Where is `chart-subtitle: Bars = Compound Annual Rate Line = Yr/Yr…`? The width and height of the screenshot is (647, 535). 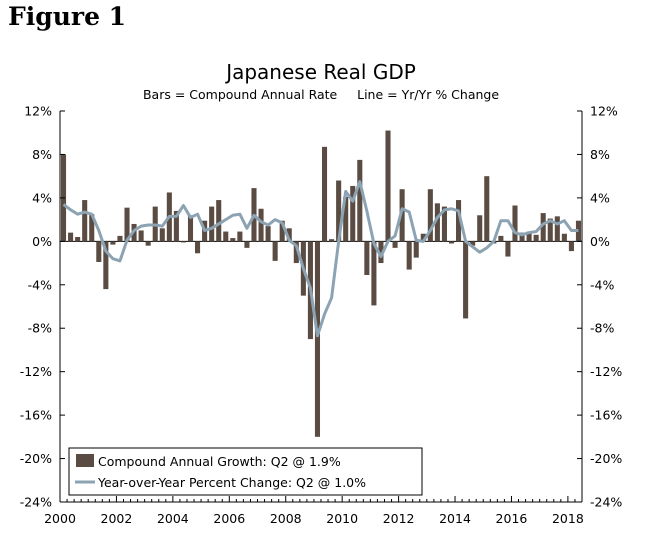 chart-subtitle: Bars = Compound Annual Rate Line = Yr/Yr… is located at coordinates (321, 94).